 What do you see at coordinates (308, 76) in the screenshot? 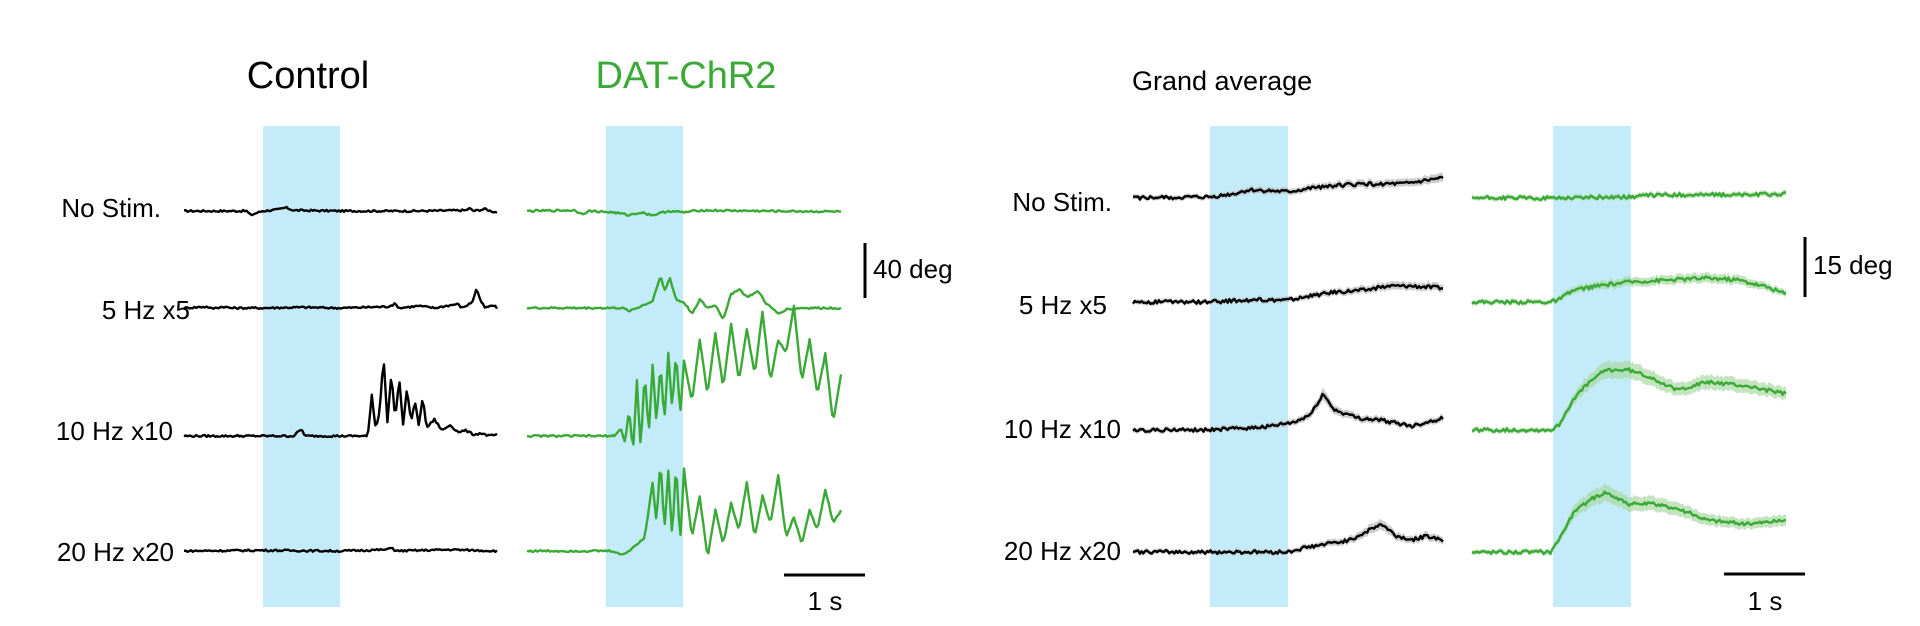
I see `header-control: Control` at bounding box center [308, 76].